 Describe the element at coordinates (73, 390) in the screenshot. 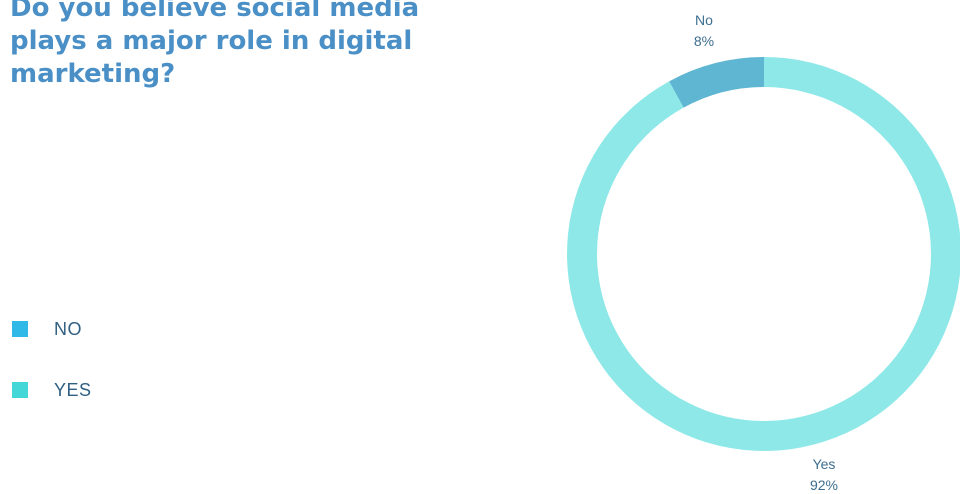

I see `legend-label-yes: YES` at that location.